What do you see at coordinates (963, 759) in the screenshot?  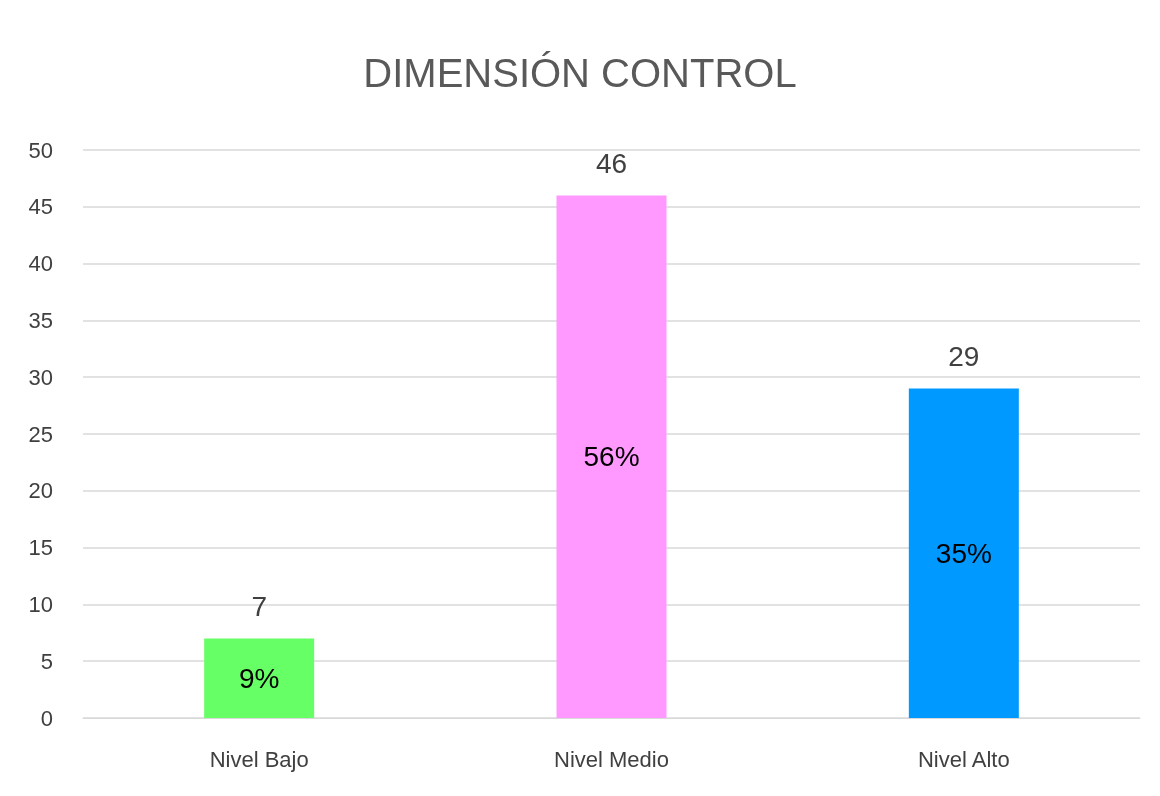 I see `x-tick-label: Nivel Alto` at bounding box center [963, 759].